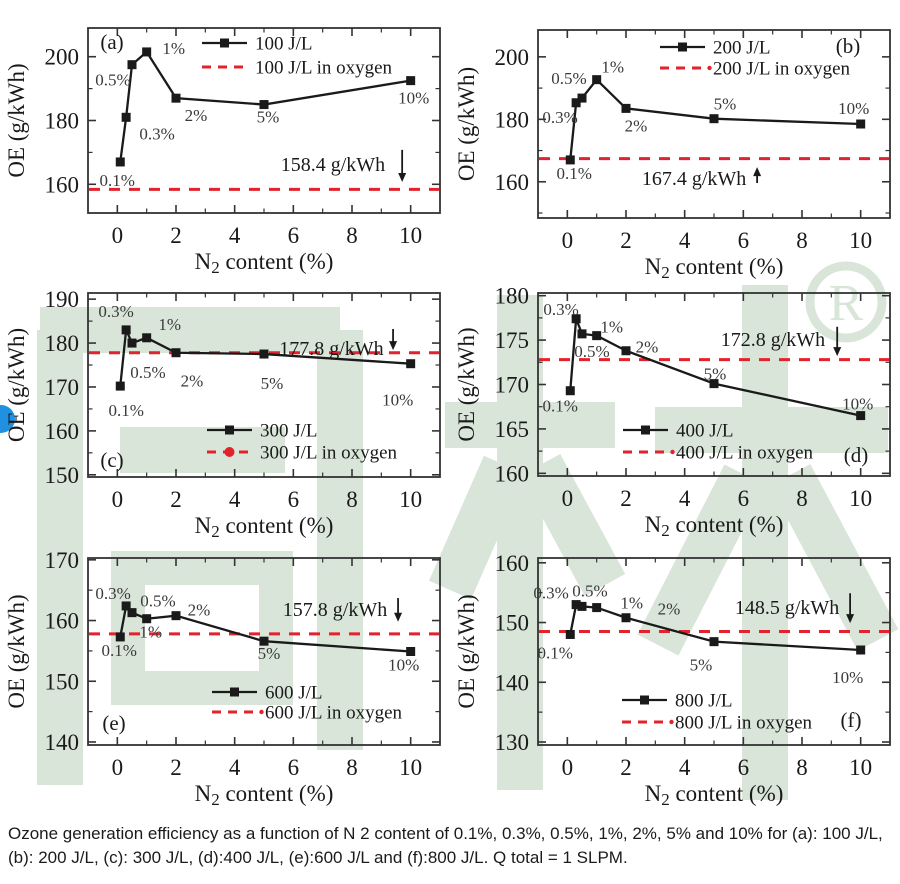 The width and height of the screenshot is (900, 884). I want to click on svg-text: 190, so click(62, 299).